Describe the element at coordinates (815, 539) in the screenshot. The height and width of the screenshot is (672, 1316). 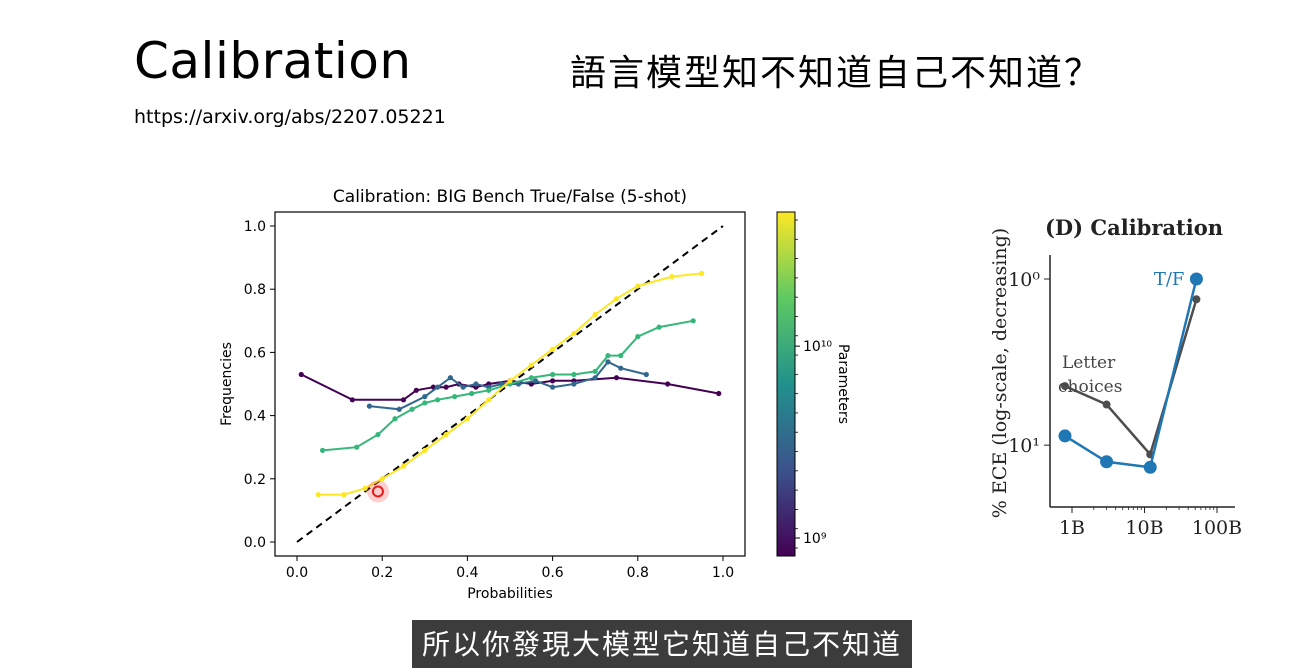
I see `colorbar-tick-label: 10⁹` at that location.